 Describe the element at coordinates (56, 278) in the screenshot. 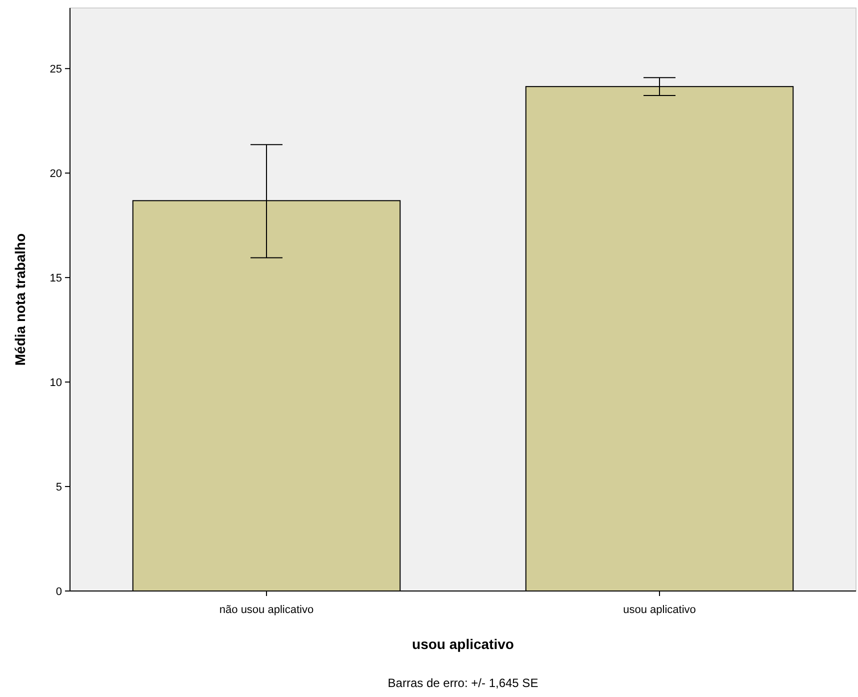

I see `y-tick-label: 15` at that location.